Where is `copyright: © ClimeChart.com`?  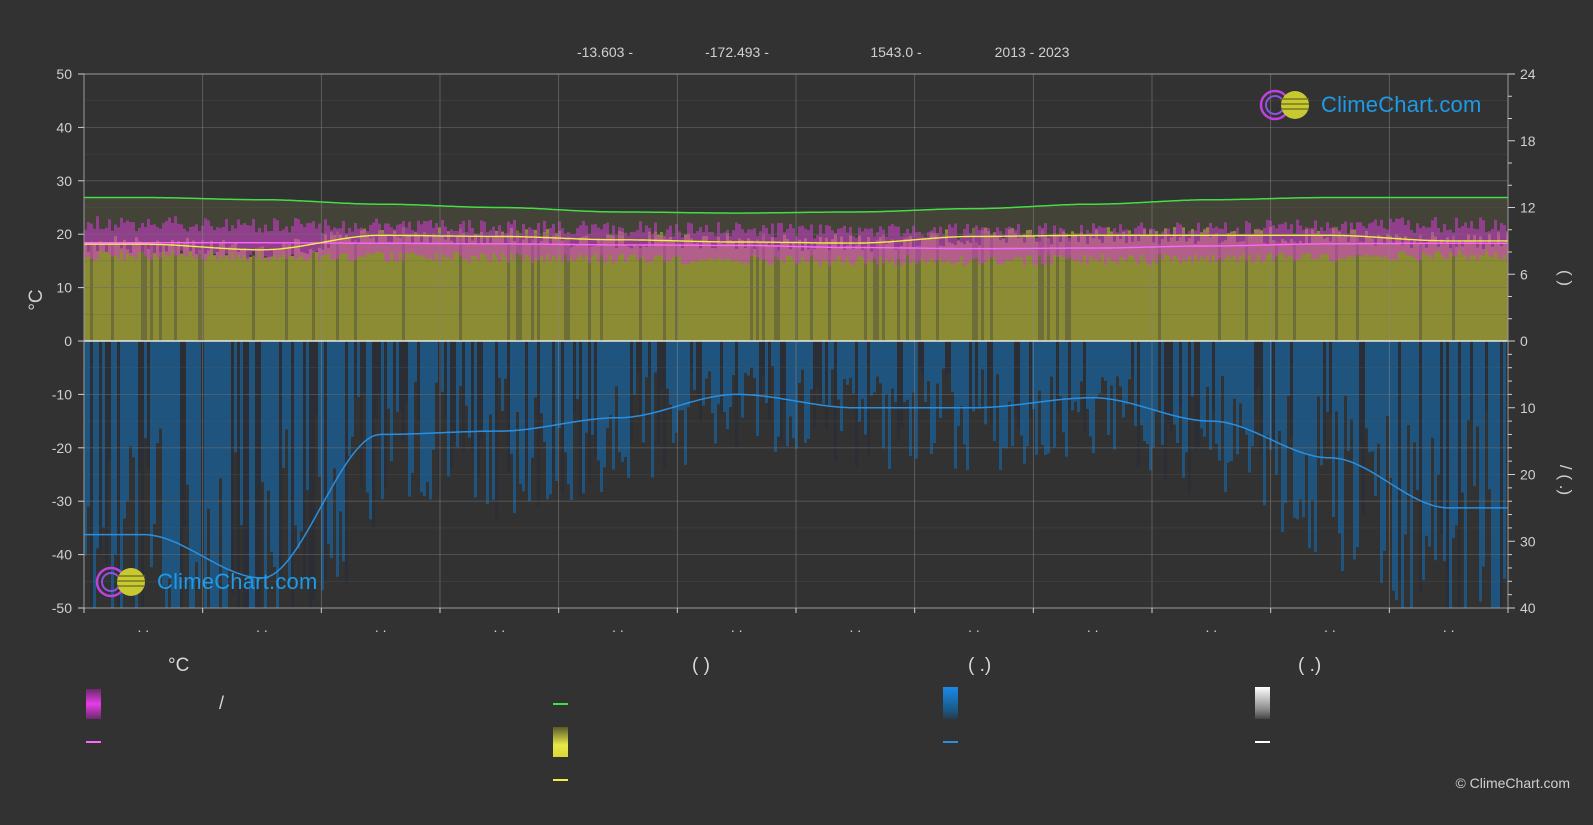 copyright: © ClimeChart.com is located at coordinates (1512, 783).